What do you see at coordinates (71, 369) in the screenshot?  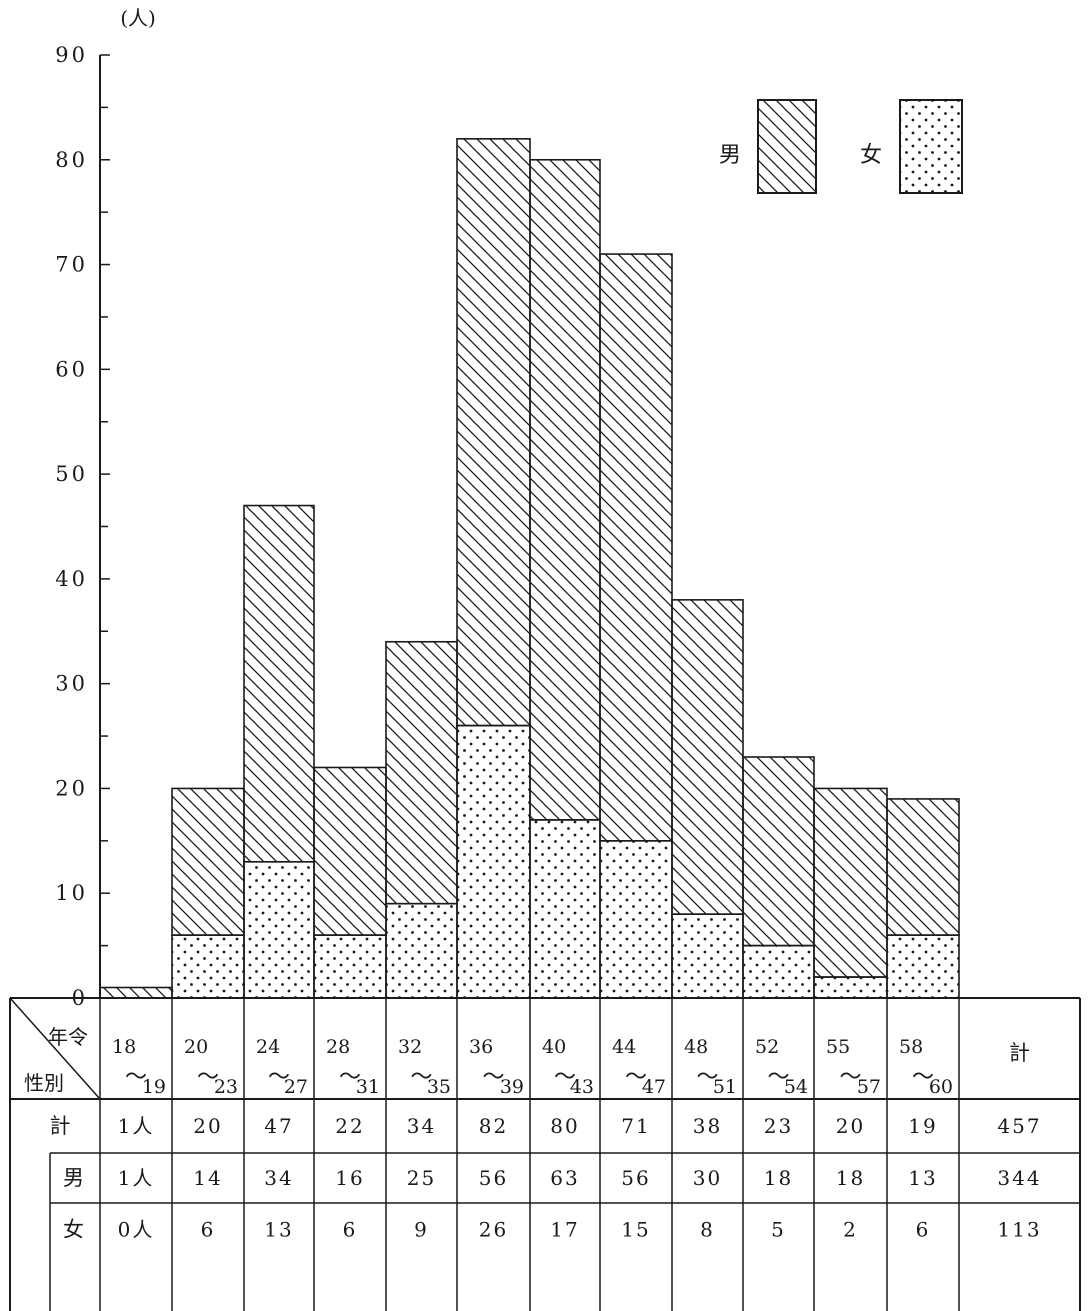 I see `y-tick-label: 60` at bounding box center [71, 369].